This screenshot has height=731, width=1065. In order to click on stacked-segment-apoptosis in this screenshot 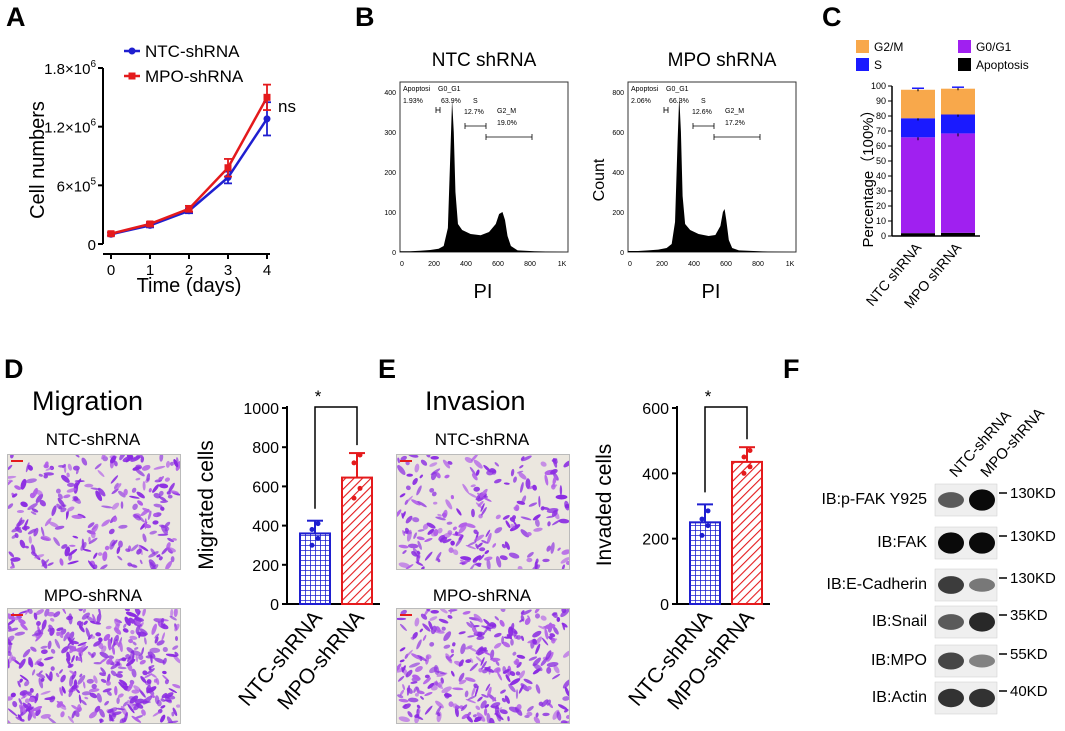, I will do `click(958, 234)`.